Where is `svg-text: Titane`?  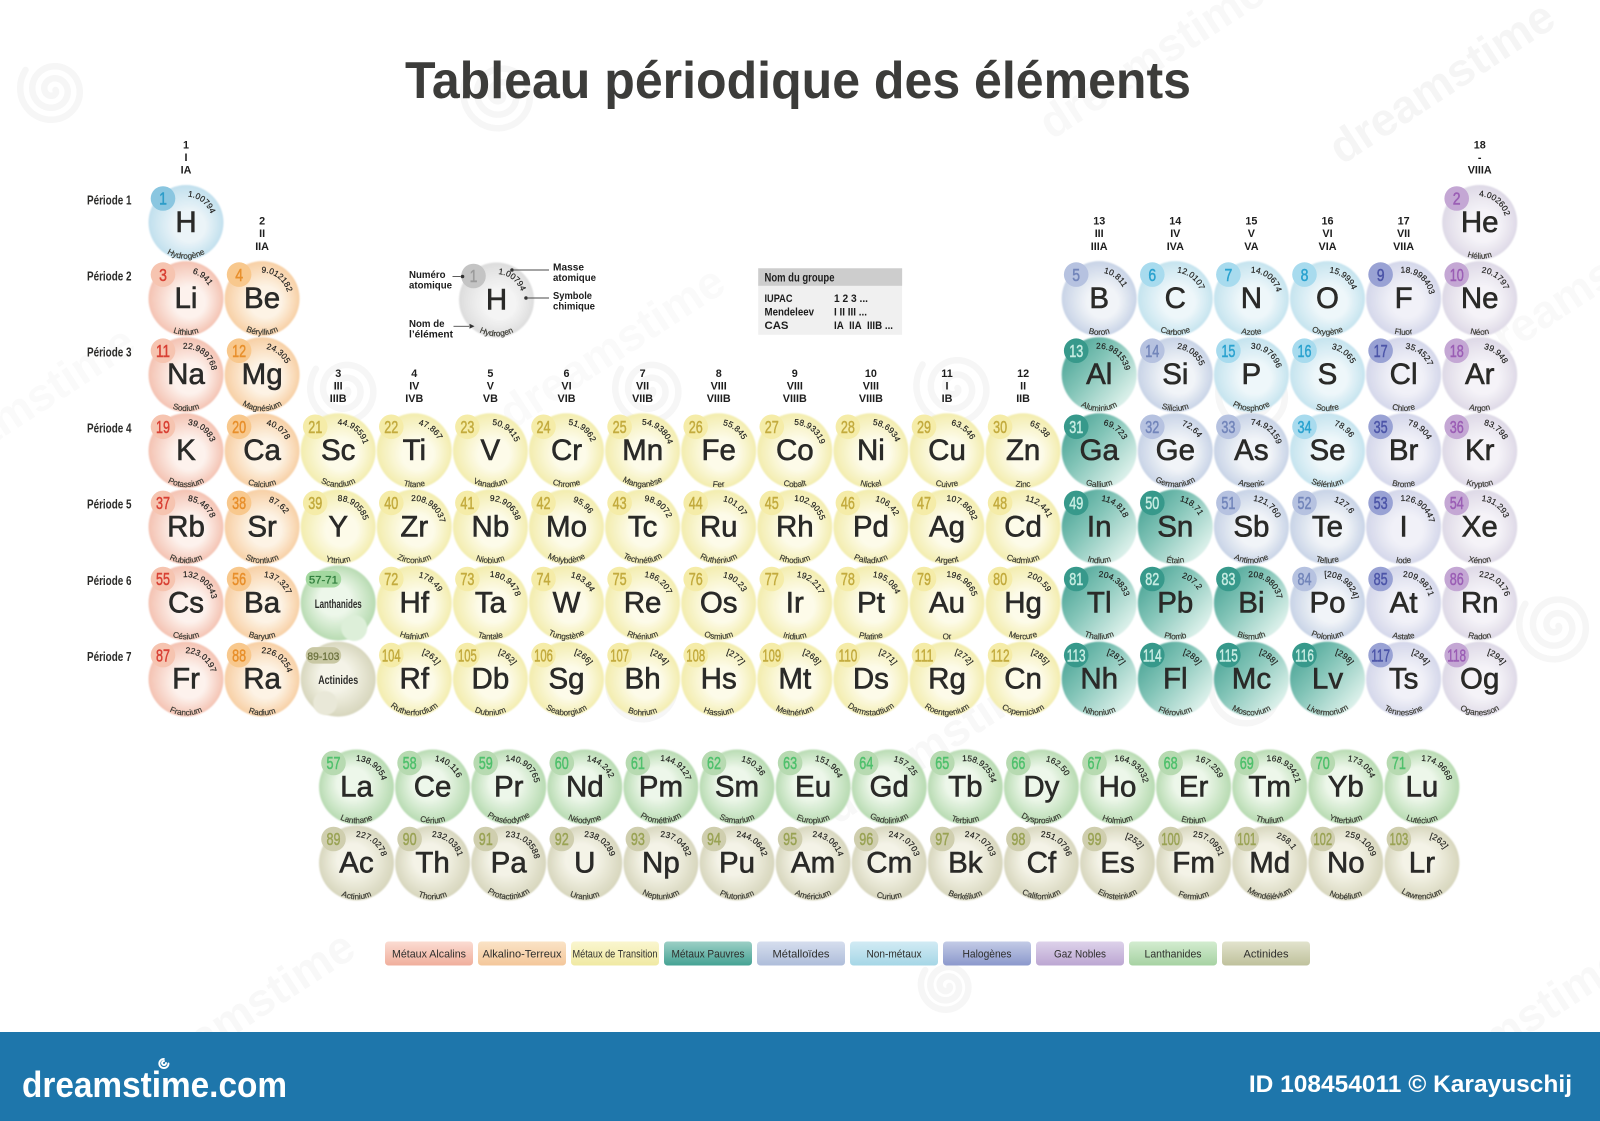 svg-text: Titane is located at coordinates (415, 484).